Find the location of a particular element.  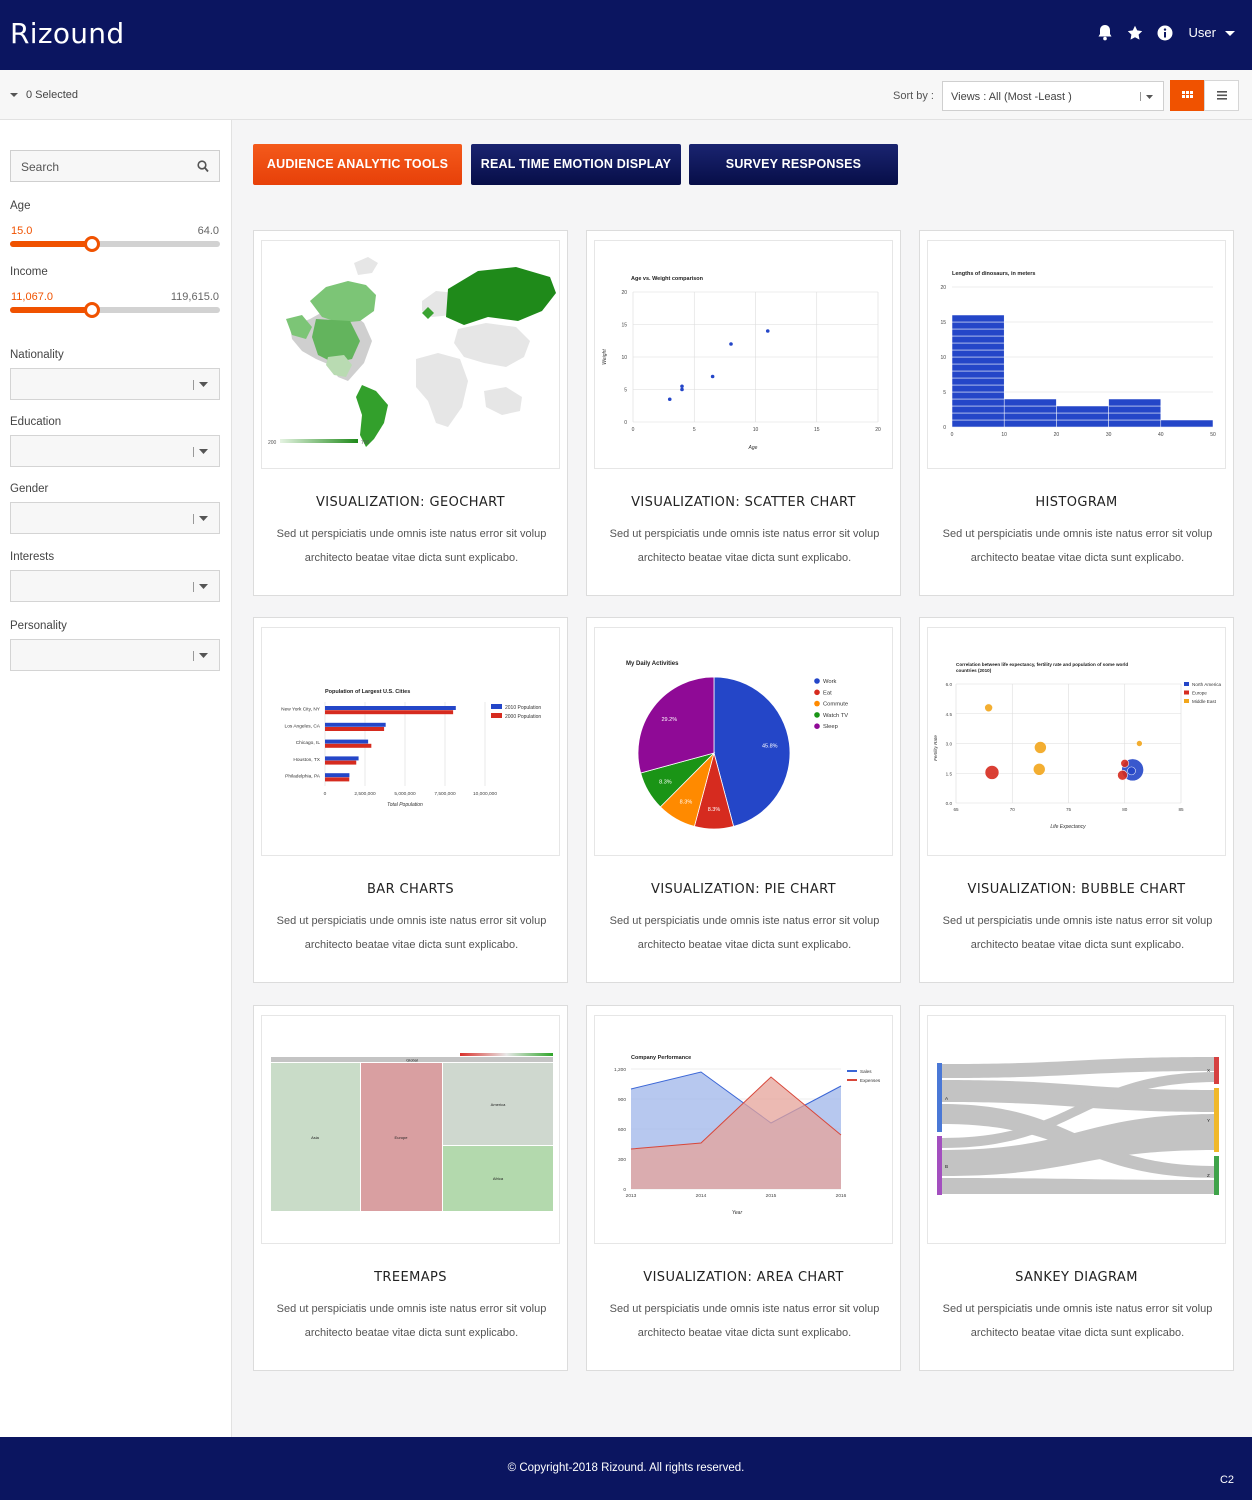

pie-legend-swatch is located at coordinates (817, 681).